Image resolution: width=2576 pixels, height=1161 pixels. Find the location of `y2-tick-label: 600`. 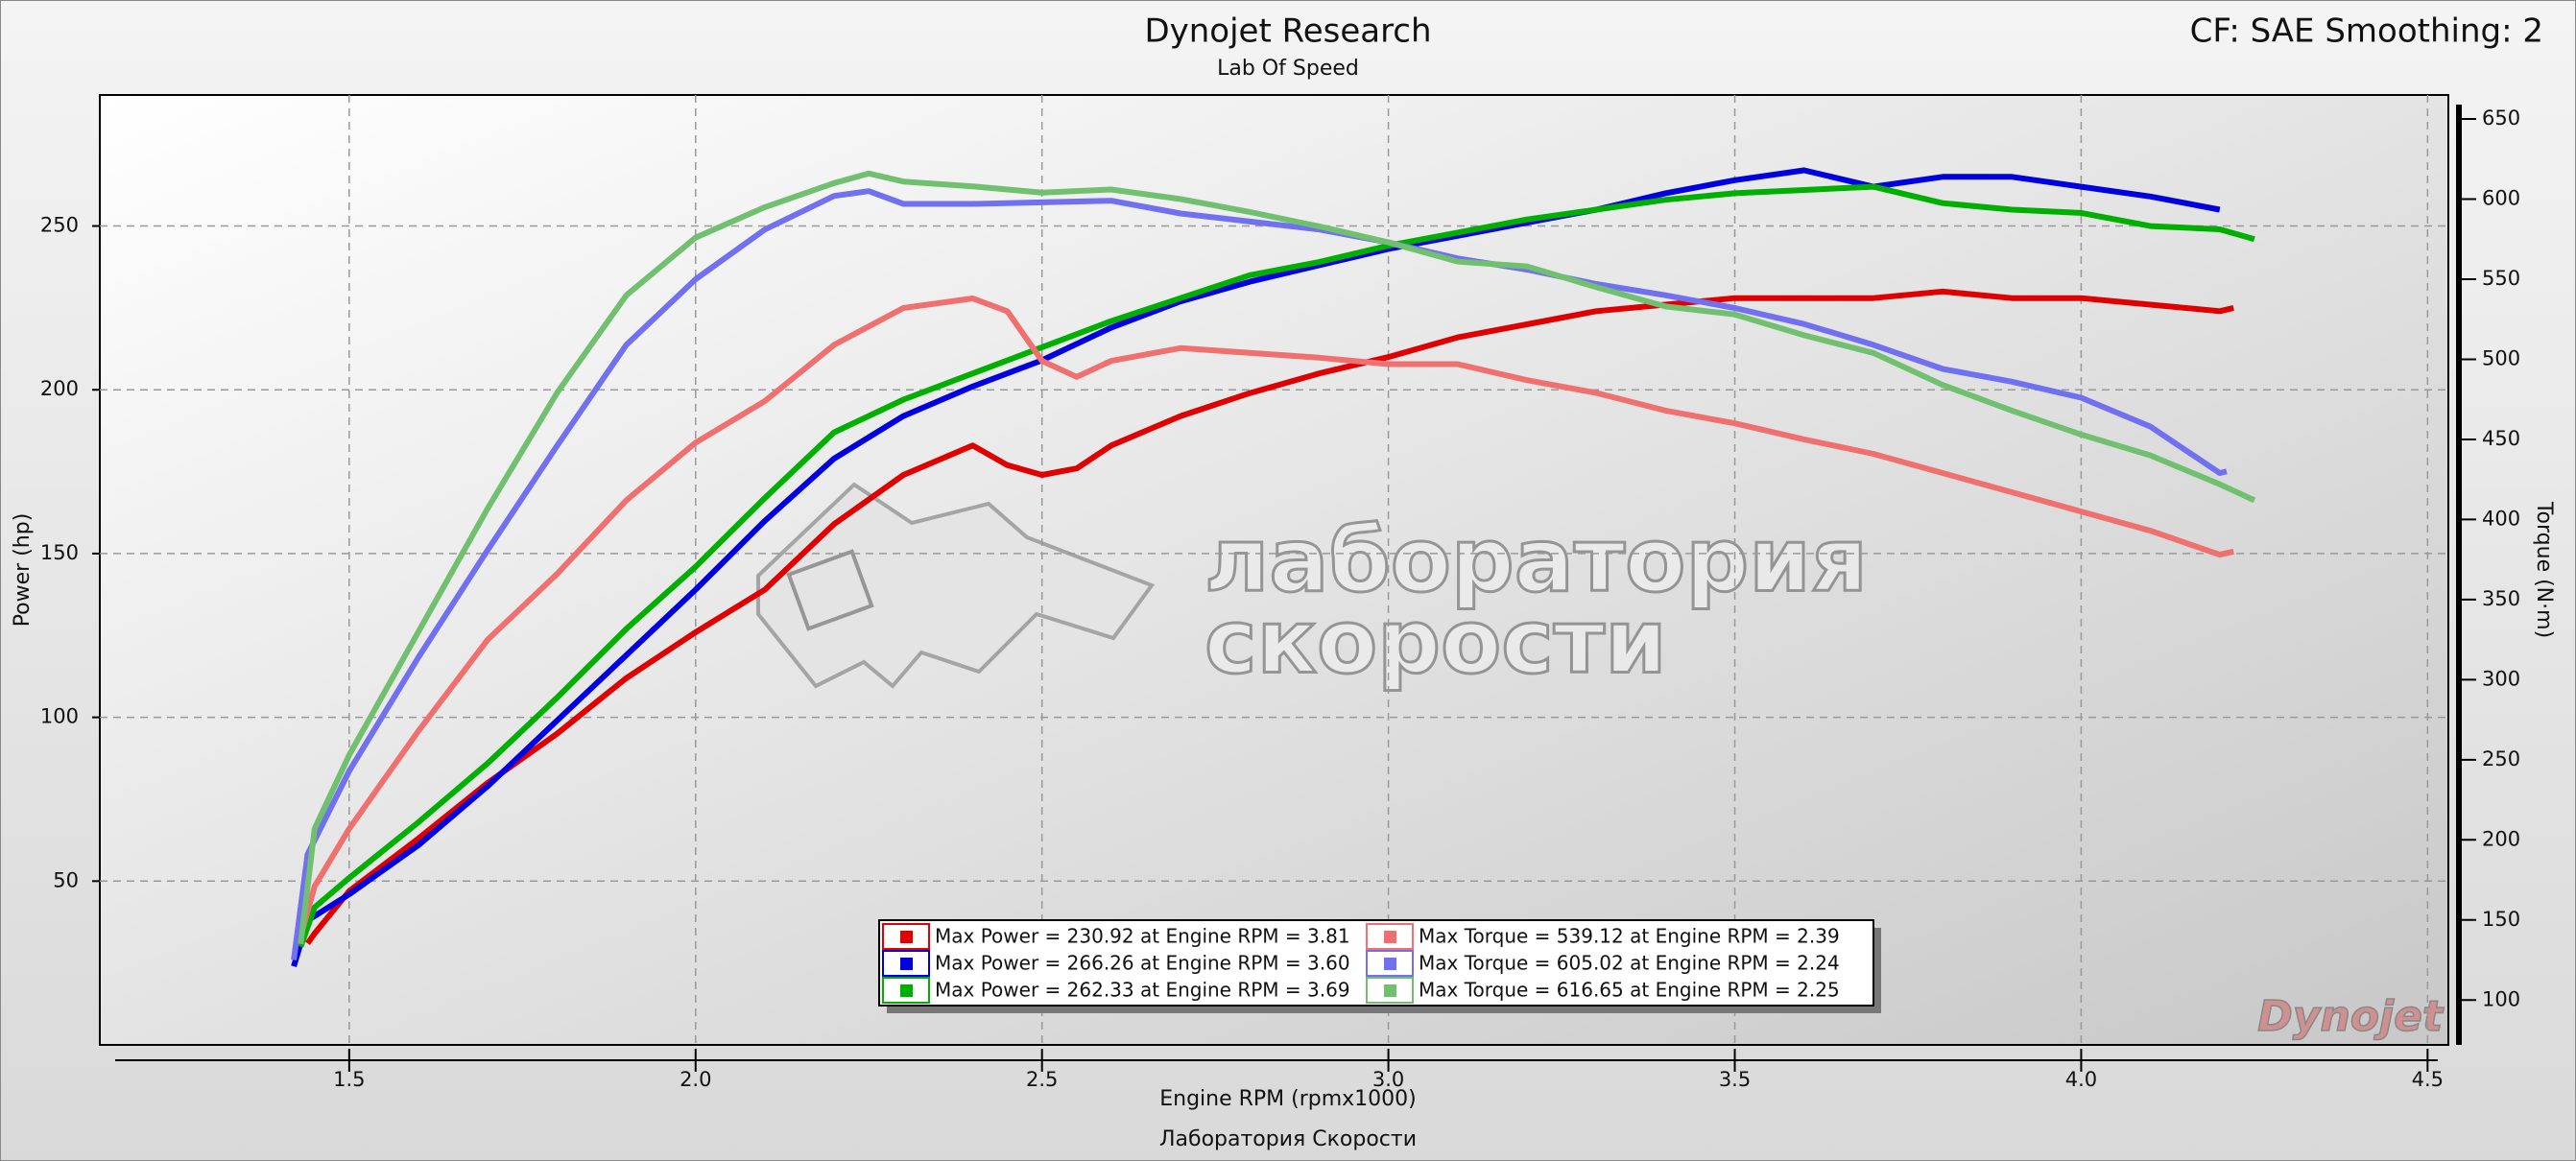

y2-tick-label: 600 is located at coordinates (2501, 199).